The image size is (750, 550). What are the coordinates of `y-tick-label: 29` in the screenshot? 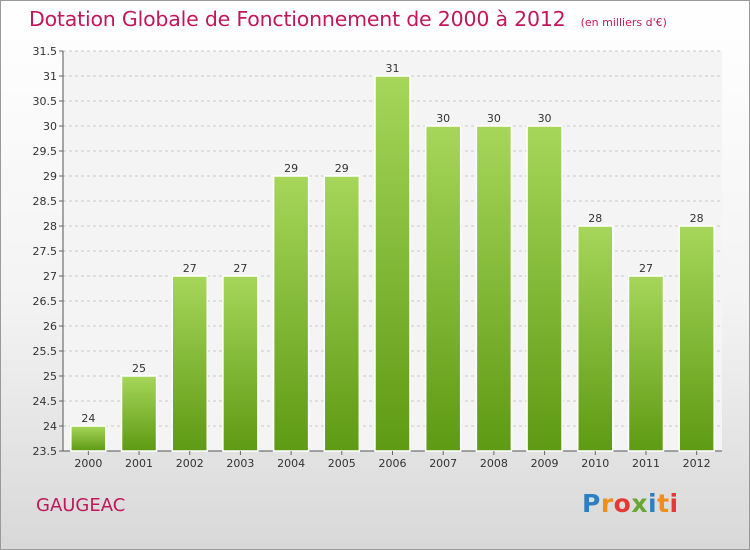 It's located at (50, 176).